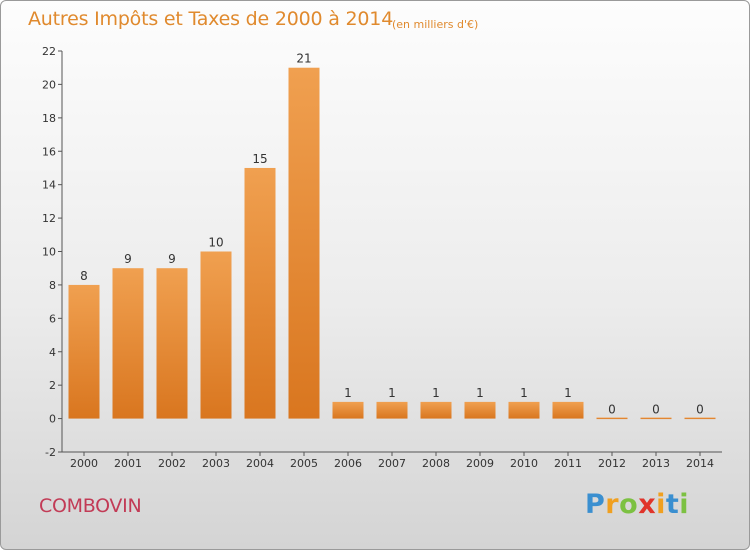  I want to click on x-tick-label: 2010, so click(524, 463).